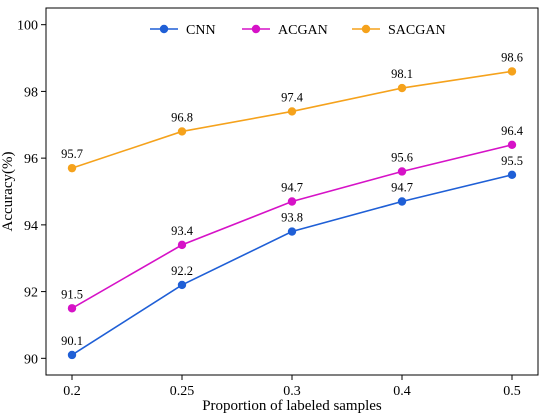 This screenshot has height=419, width=550. Describe the element at coordinates (292, 97) in the screenshot. I see `data-label-sacgan: 97.4` at that location.